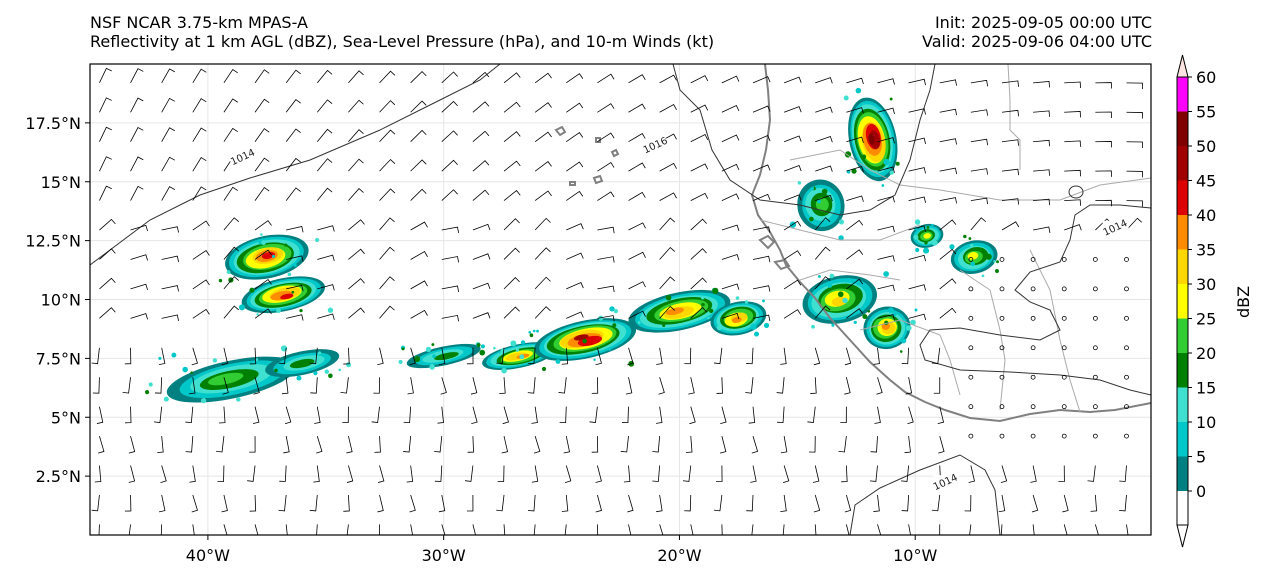 The width and height of the screenshot is (1268, 580). What do you see at coordinates (444, 555) in the screenshot?
I see `lon-tick-label: 30°W` at bounding box center [444, 555].